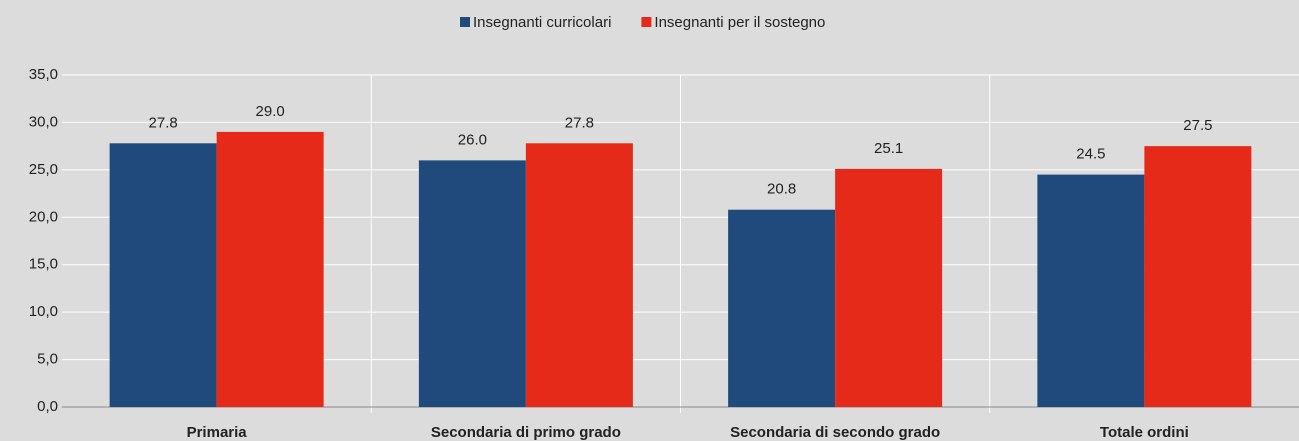 This screenshot has width=1299, height=441. I want to click on x-tick-label: Totale ordini, so click(1144, 432).